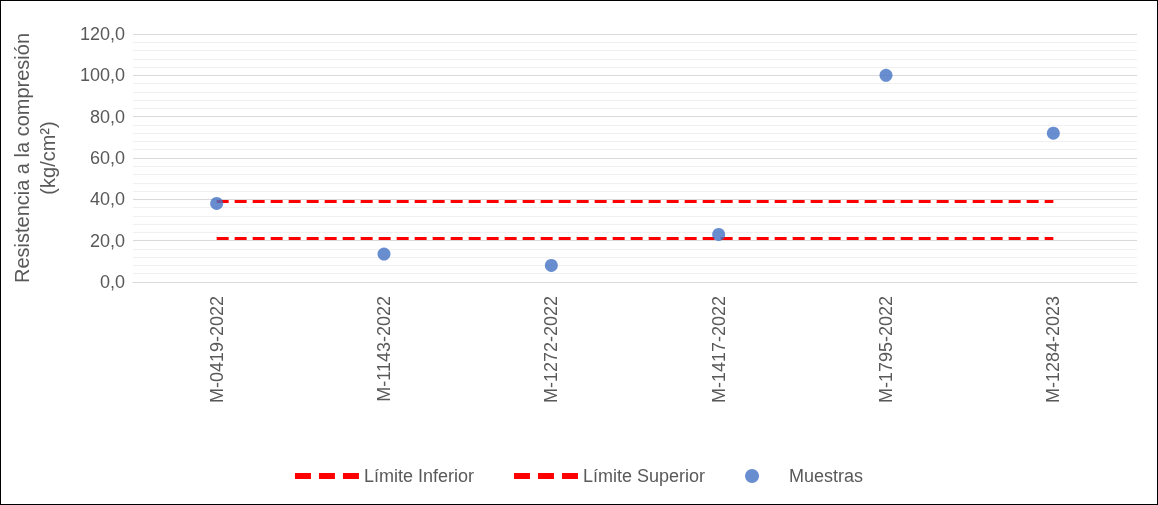  I want to click on x-tick-label: M-1143-2022, so click(384, 349).